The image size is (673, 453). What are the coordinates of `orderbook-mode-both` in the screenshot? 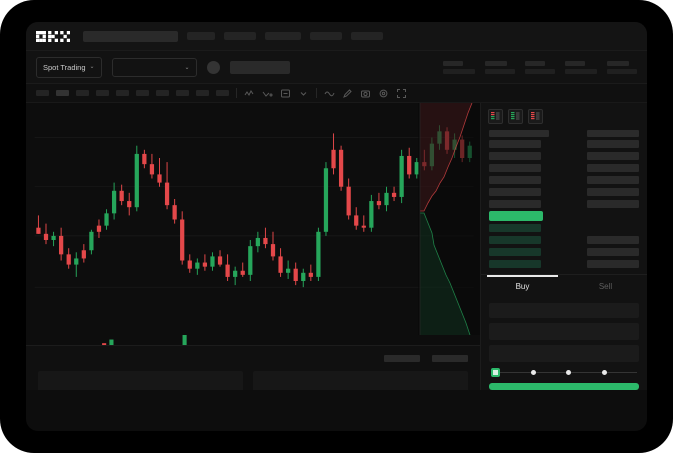 It's located at (495, 116).